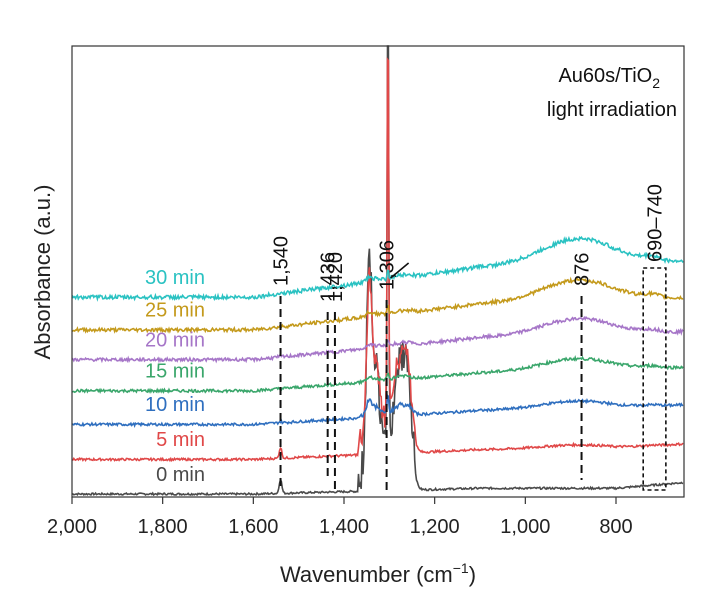 The height and width of the screenshot is (593, 721). What do you see at coordinates (605, 76) in the screenshot?
I see `inset-title-main: Au60s/TiO` at bounding box center [605, 76].